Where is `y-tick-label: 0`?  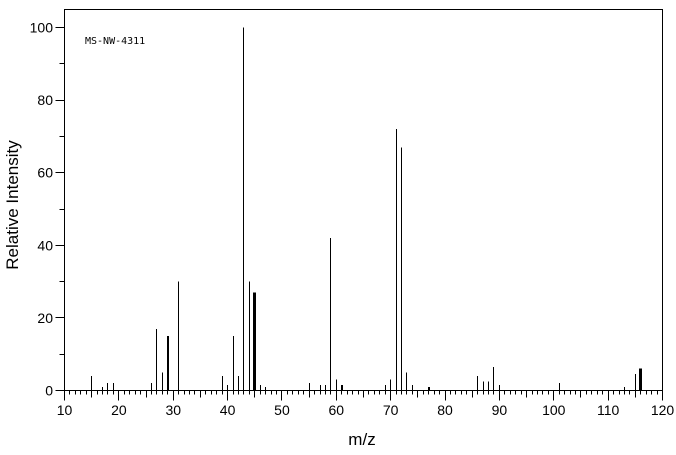
y-tick-label: 0 is located at coordinates (49, 391).